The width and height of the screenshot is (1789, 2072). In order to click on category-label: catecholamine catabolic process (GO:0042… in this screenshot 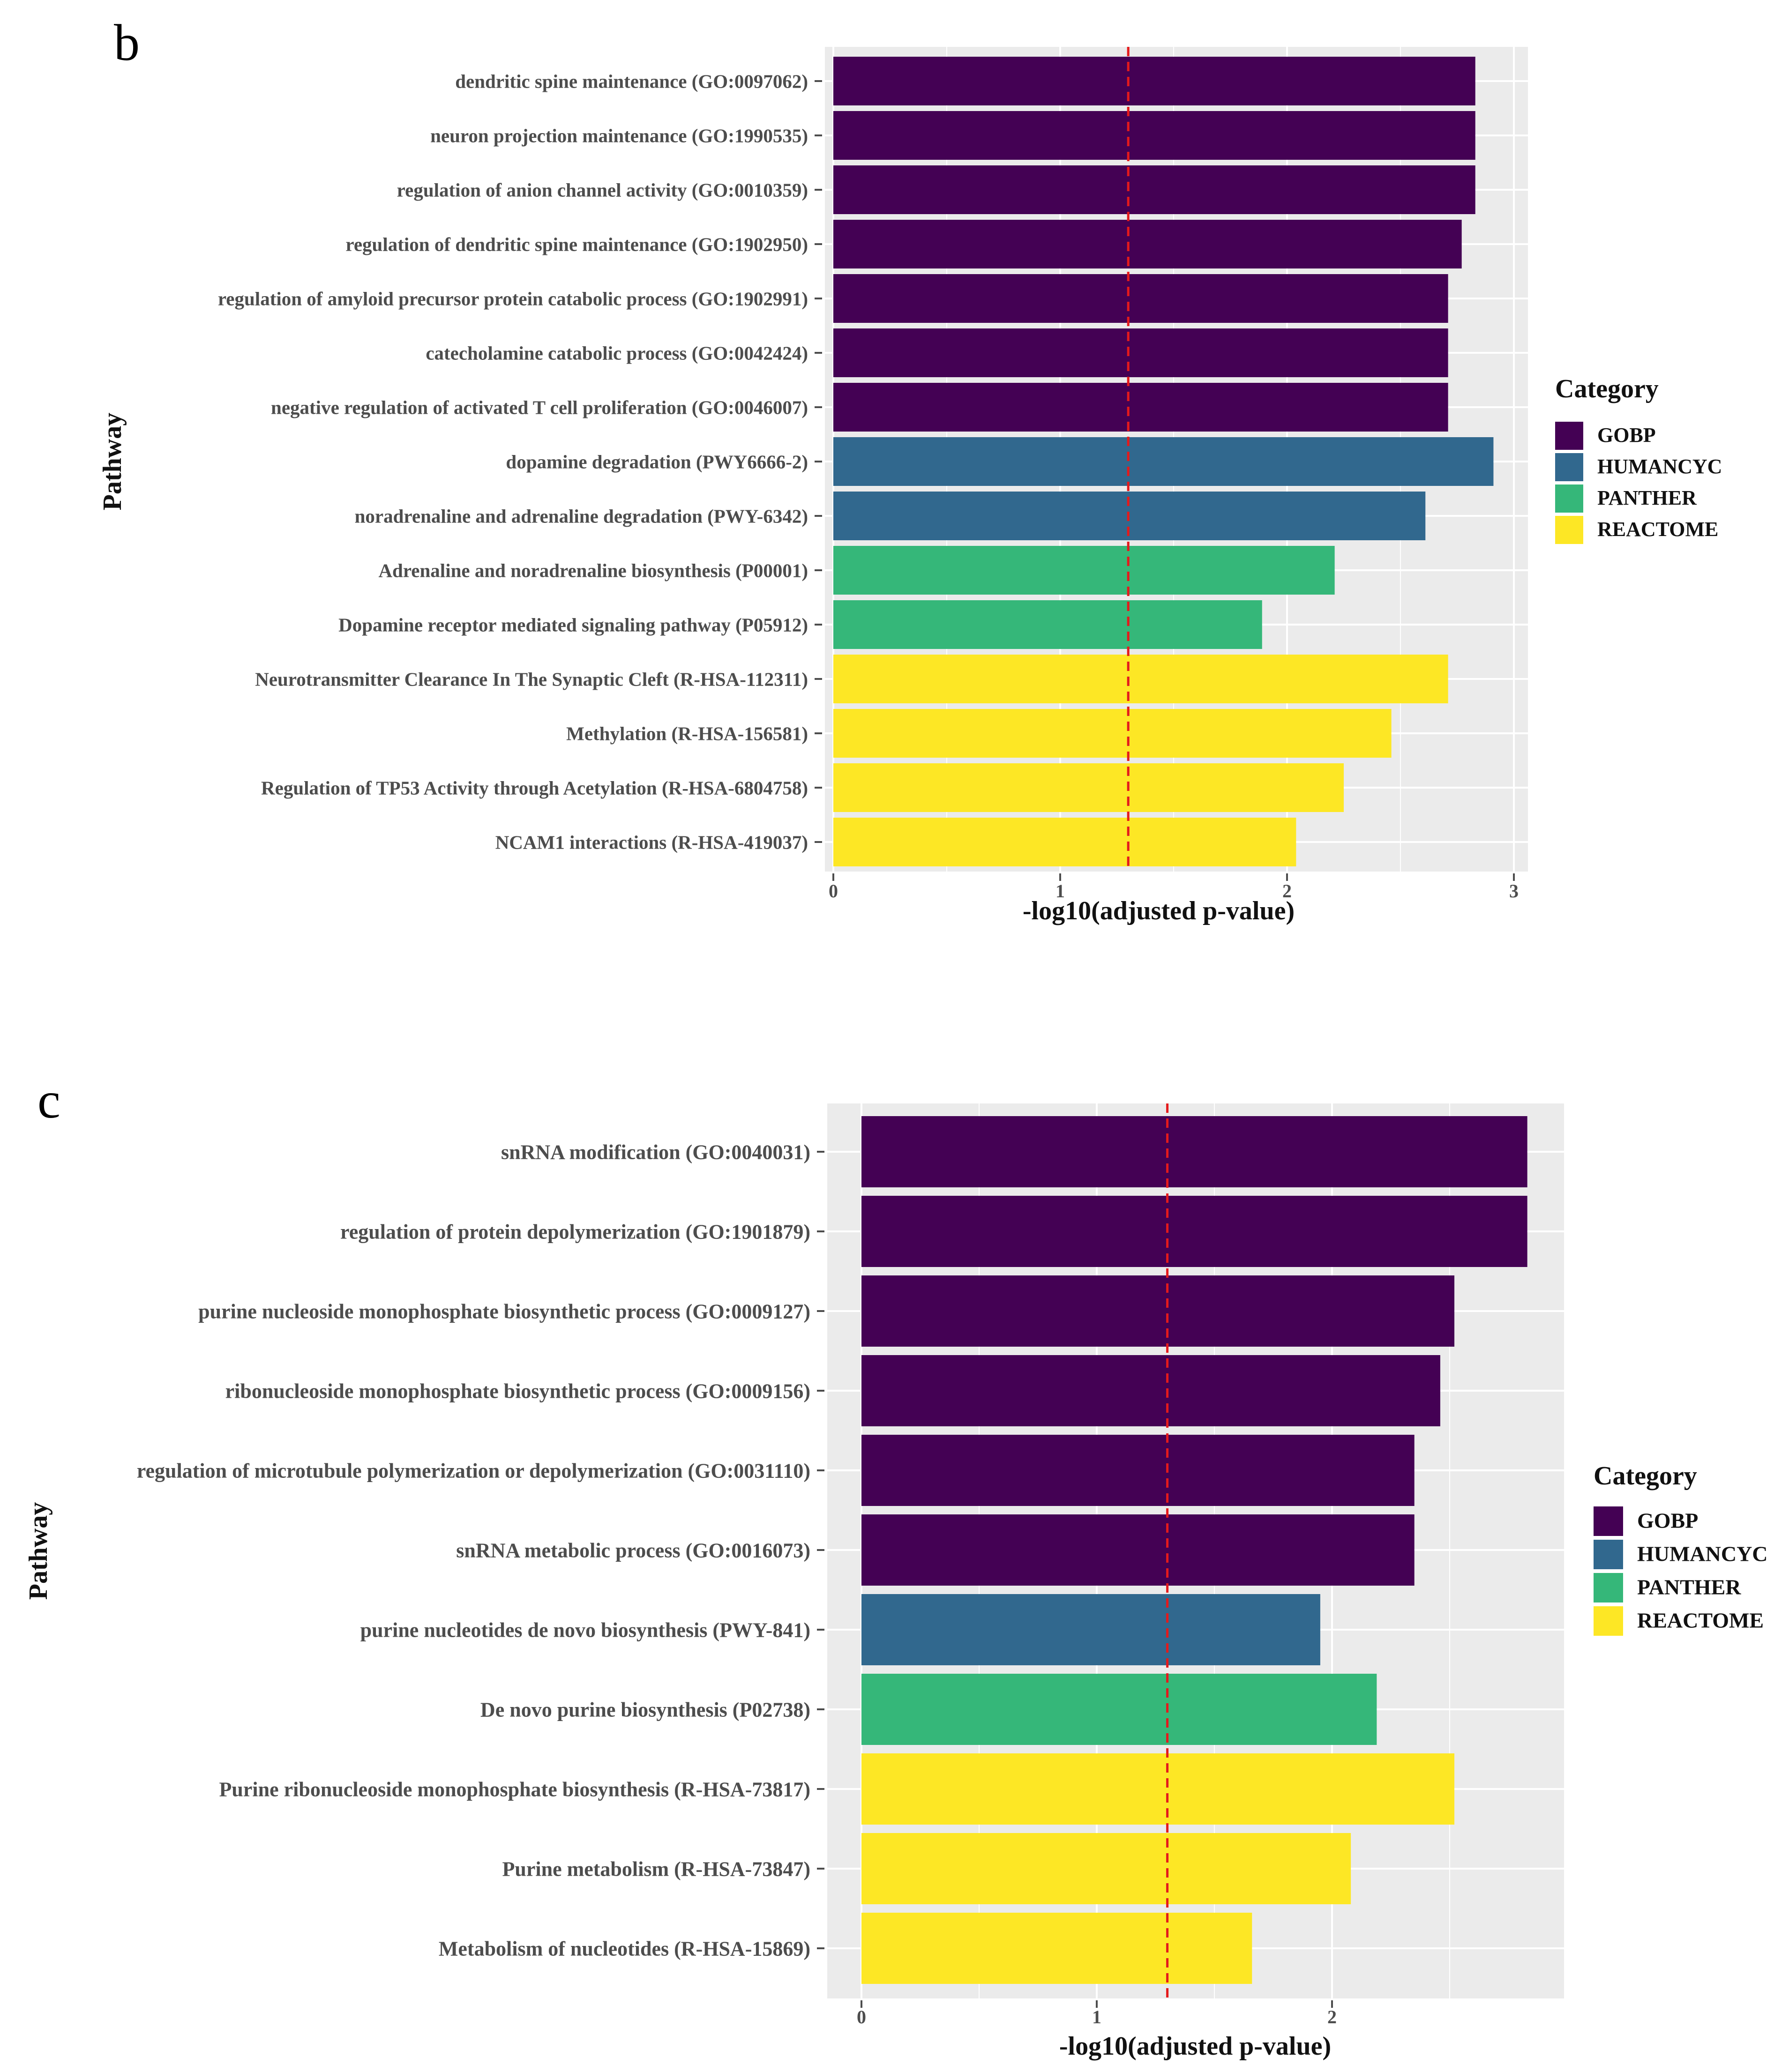, I will do `click(617, 353)`.